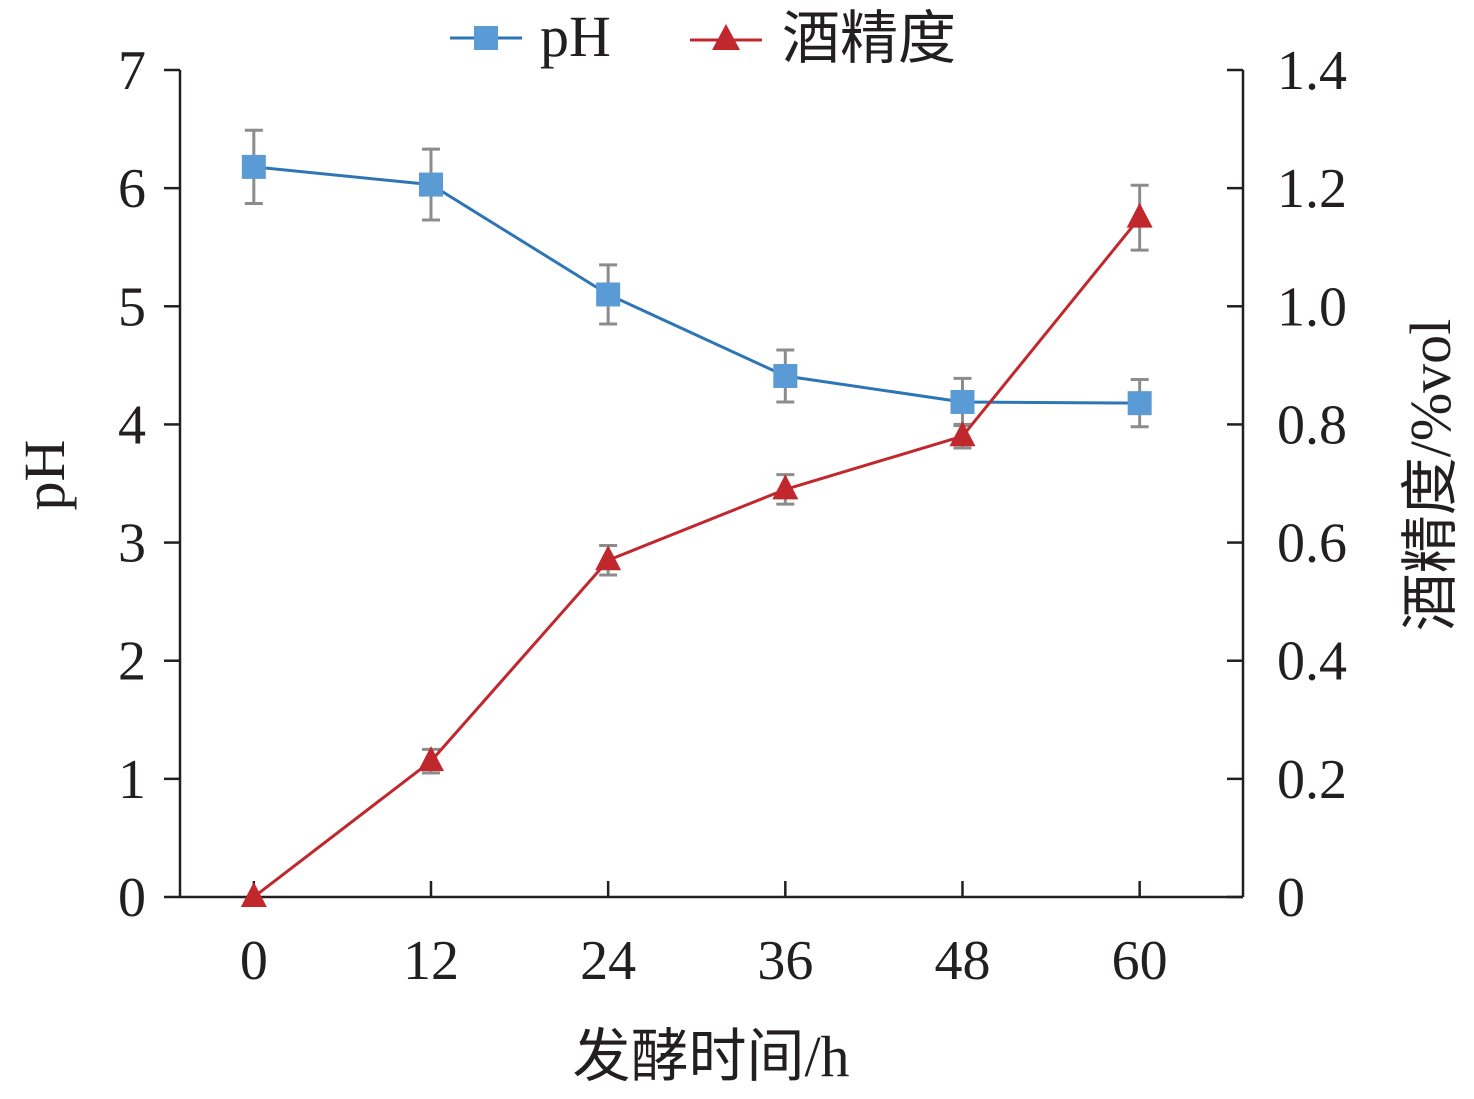  What do you see at coordinates (132, 898) in the screenshot?
I see `y-left-tick-label: 0` at bounding box center [132, 898].